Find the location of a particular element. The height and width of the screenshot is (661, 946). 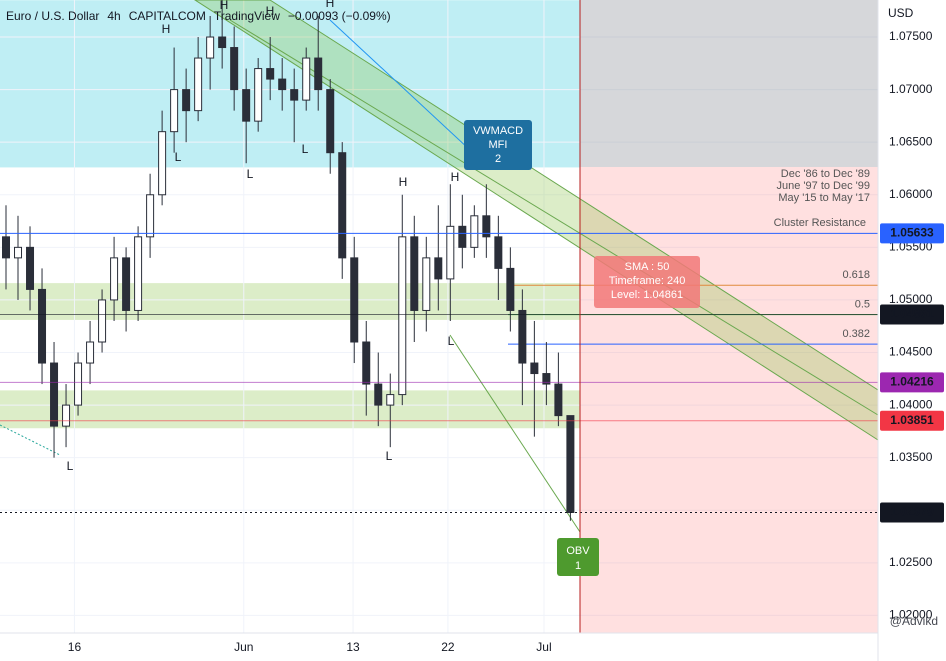

x-tick-label: Jun is located at coordinates (243, 647).